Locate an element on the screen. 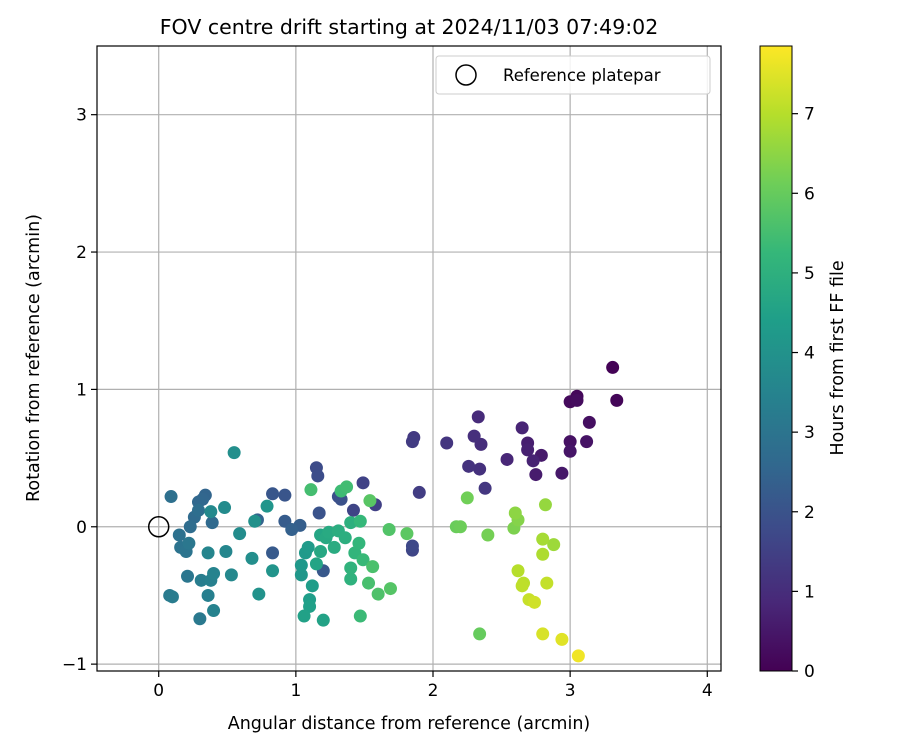  y-axis-label: Rotation from reference (arcmin) is located at coordinates (34, 358).